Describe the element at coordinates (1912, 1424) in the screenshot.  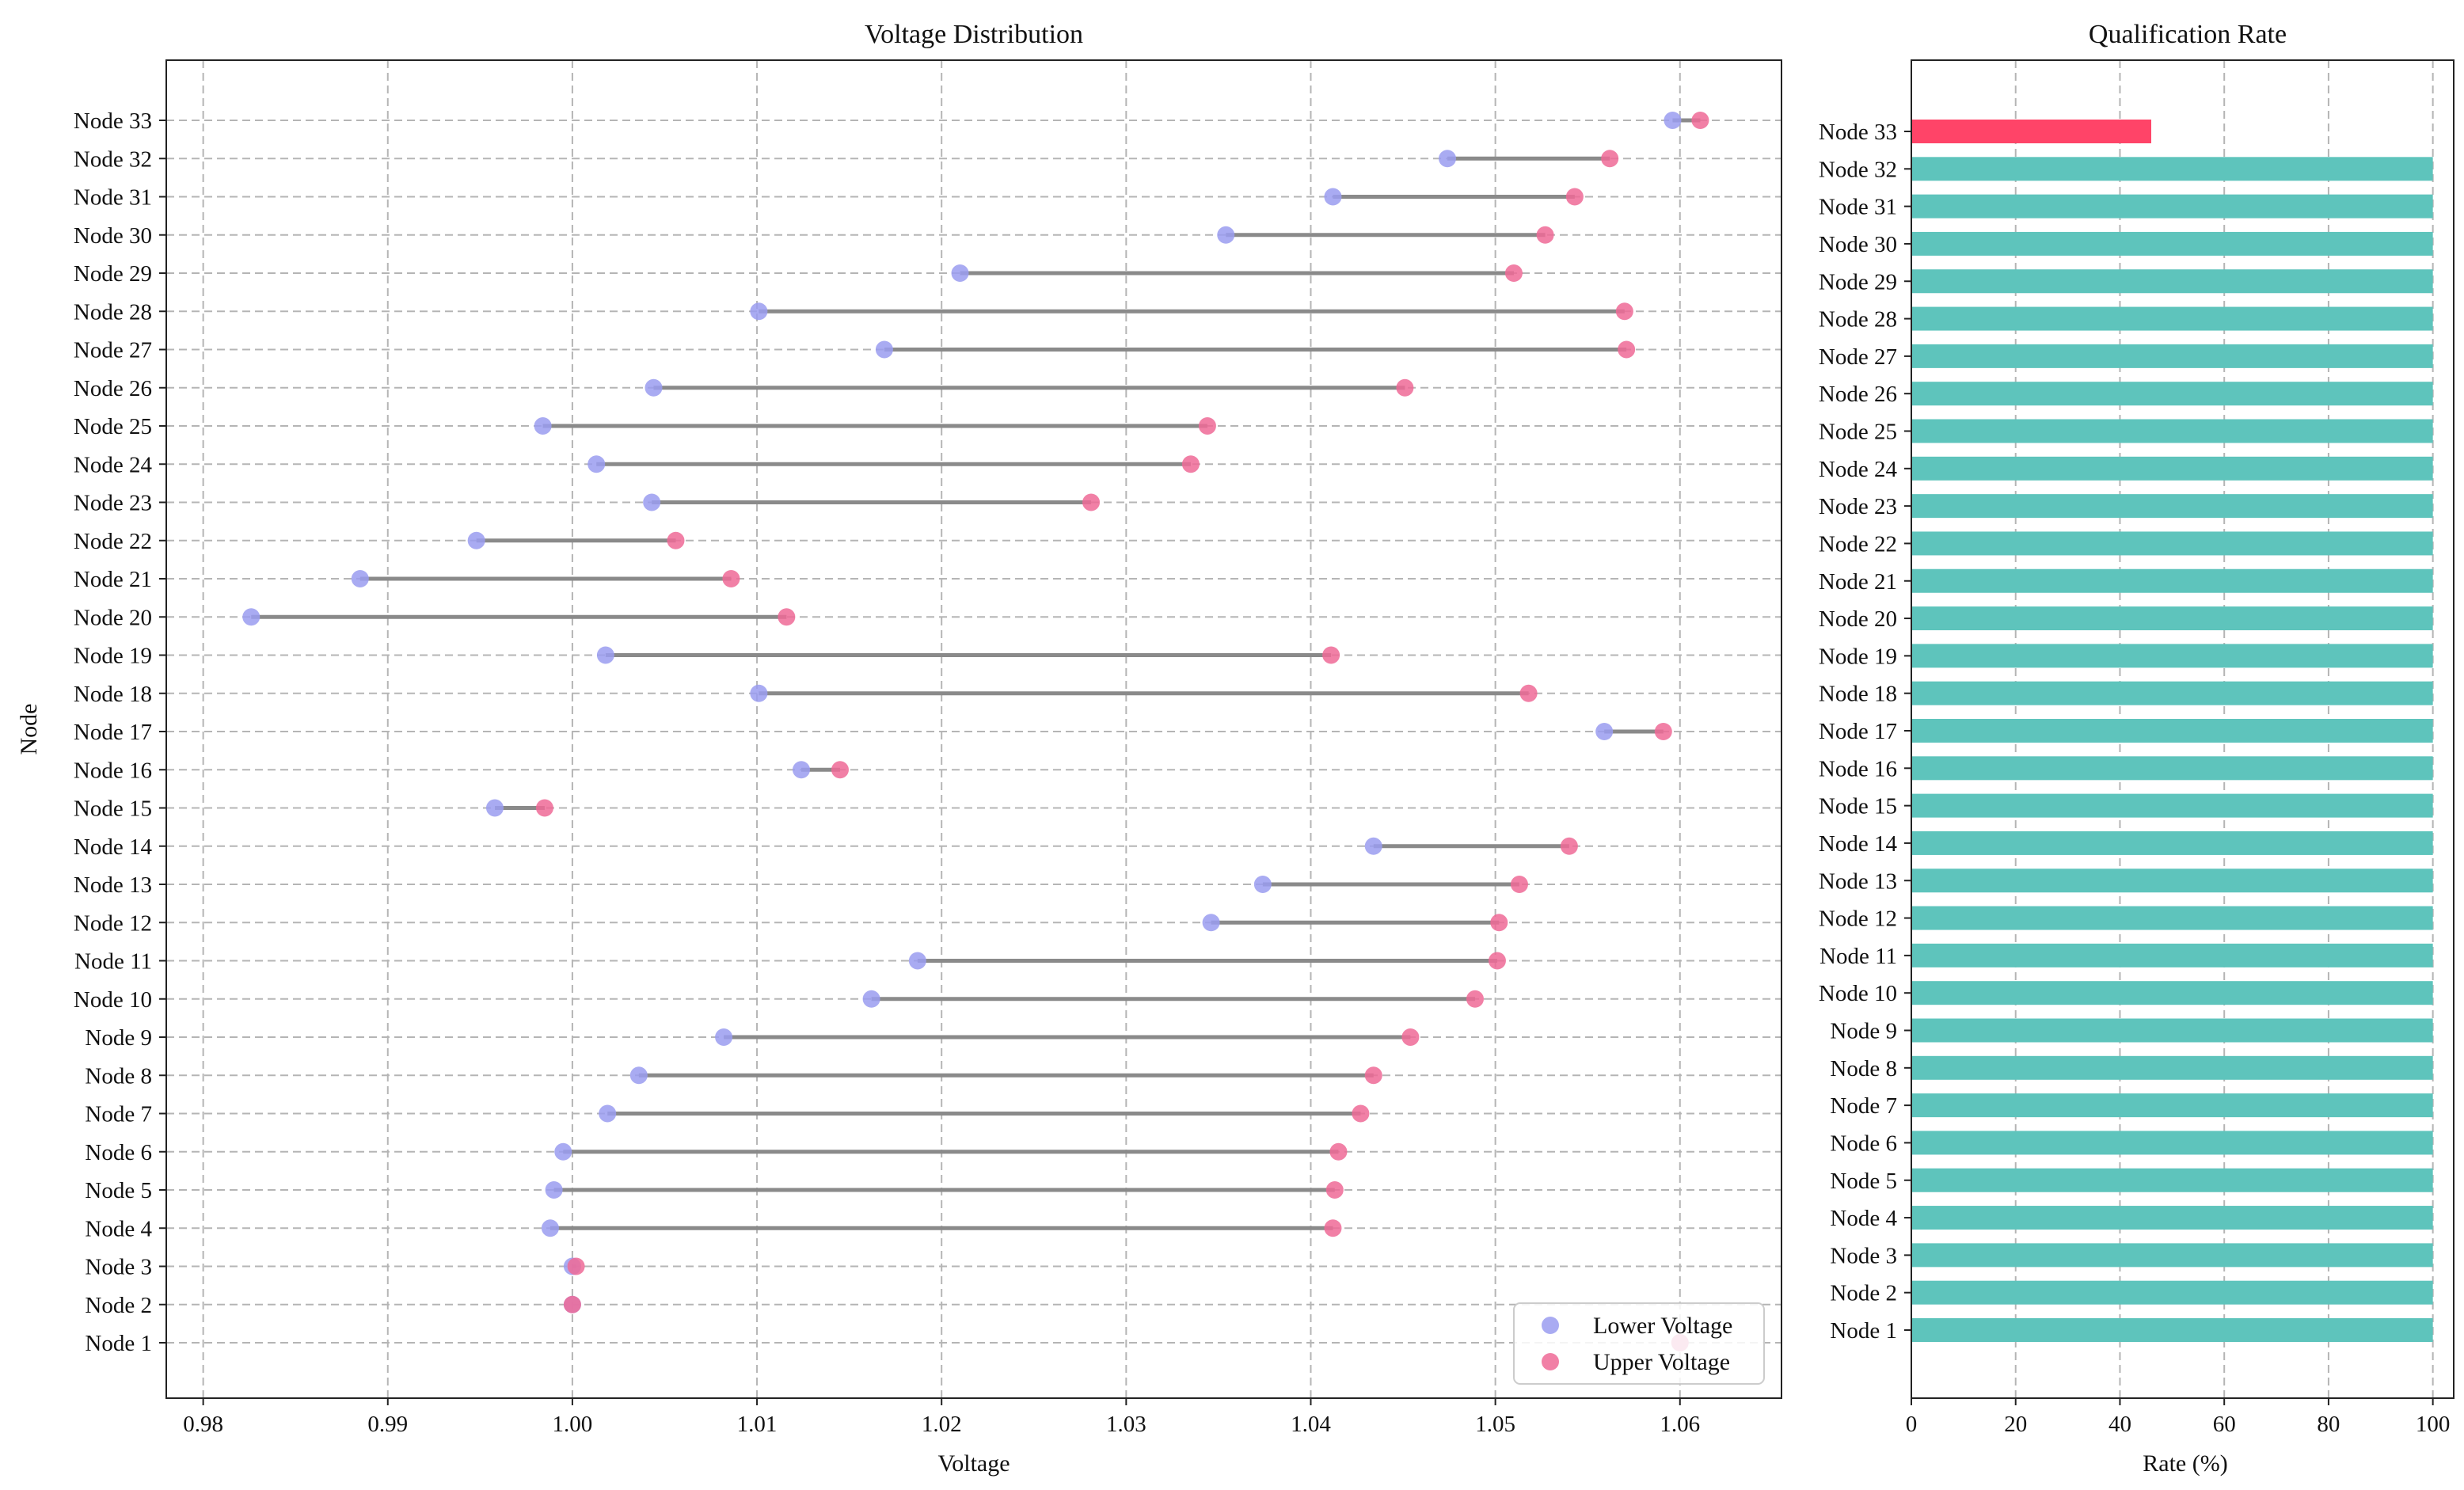
I see `right-x-tick-label: 0` at that location.